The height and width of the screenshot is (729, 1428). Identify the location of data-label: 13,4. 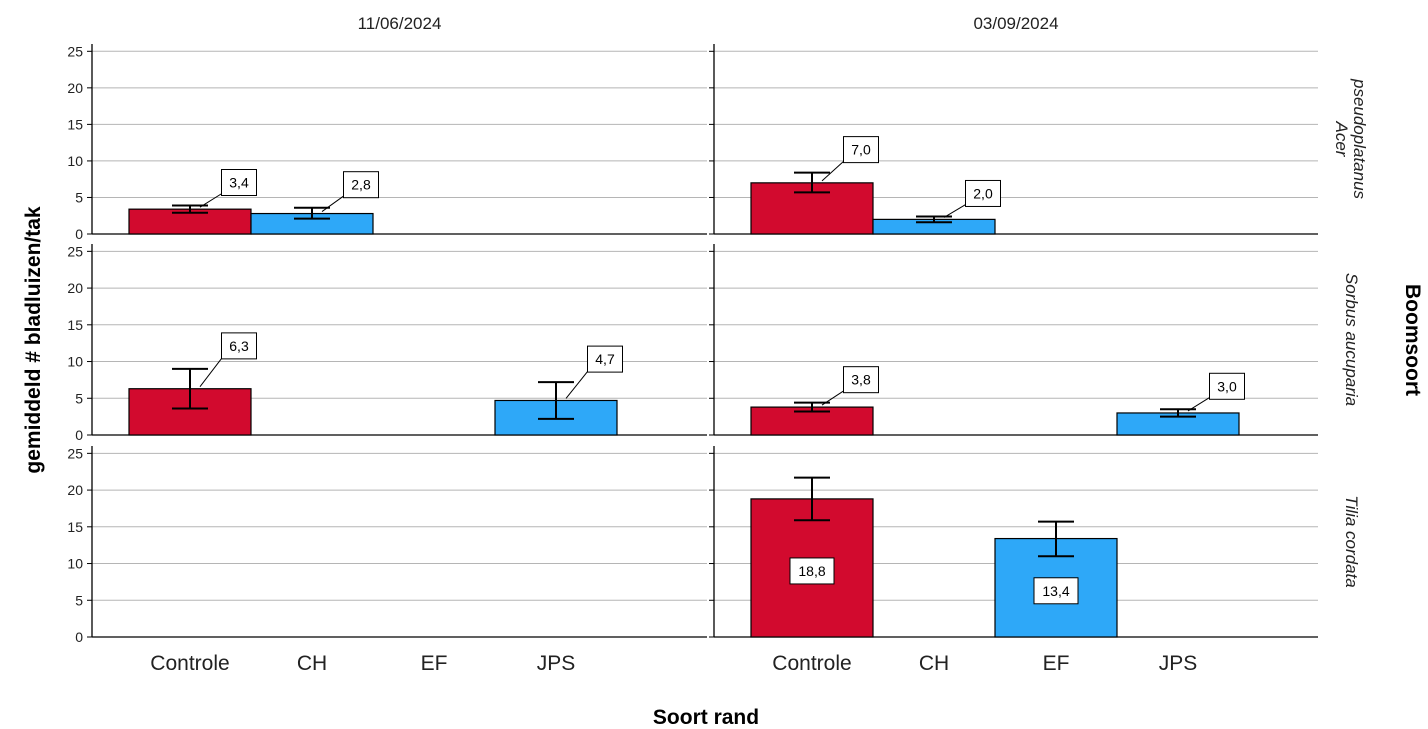
(1055, 591).